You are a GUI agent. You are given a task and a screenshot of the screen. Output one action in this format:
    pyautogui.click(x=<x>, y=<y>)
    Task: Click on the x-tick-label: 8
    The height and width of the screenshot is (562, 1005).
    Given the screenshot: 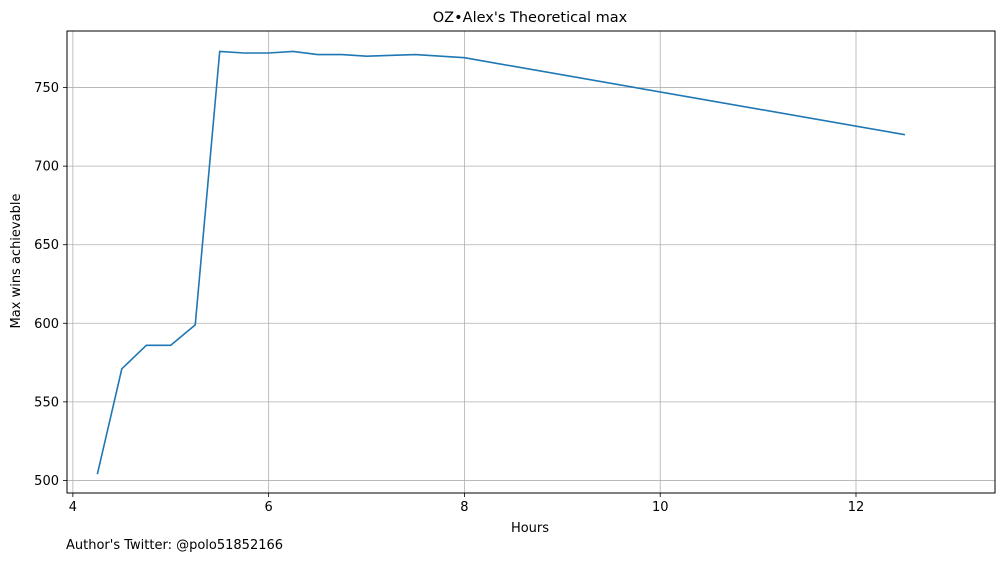 What is the action you would take?
    pyautogui.click(x=464, y=507)
    